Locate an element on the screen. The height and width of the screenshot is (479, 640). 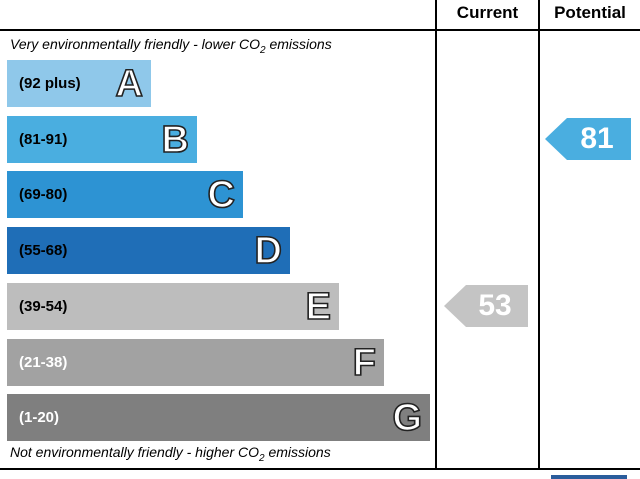
potential-rating-arrow-shape is located at coordinates (588, 139).